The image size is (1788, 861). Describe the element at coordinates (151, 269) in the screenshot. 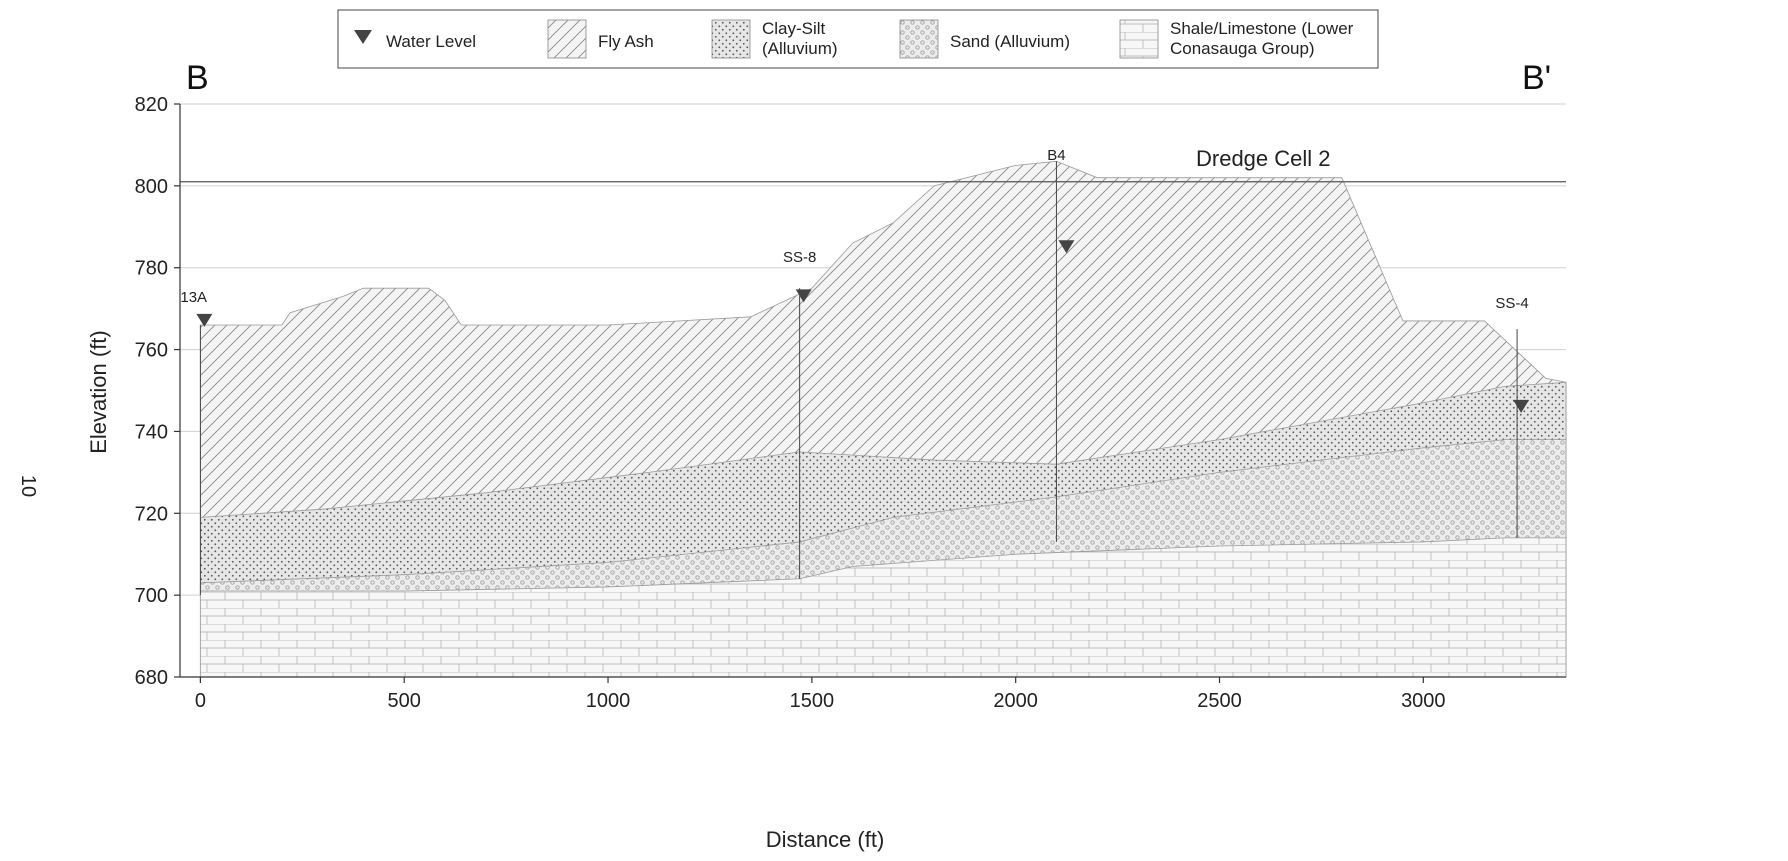

I see `y-tick-label: 780` at that location.